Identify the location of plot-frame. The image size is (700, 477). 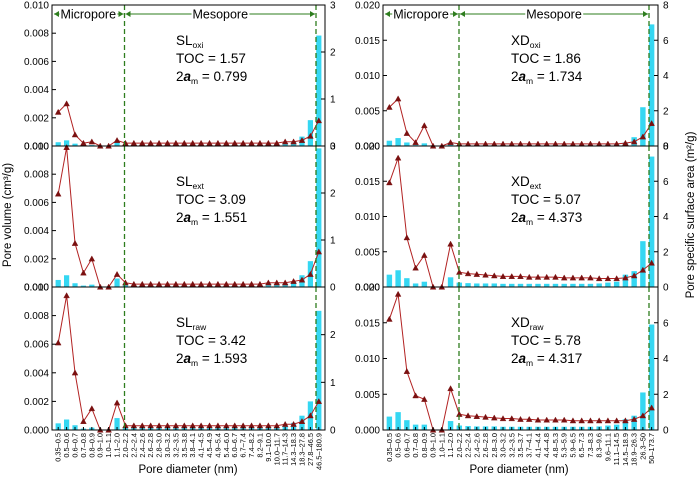
(188, 358).